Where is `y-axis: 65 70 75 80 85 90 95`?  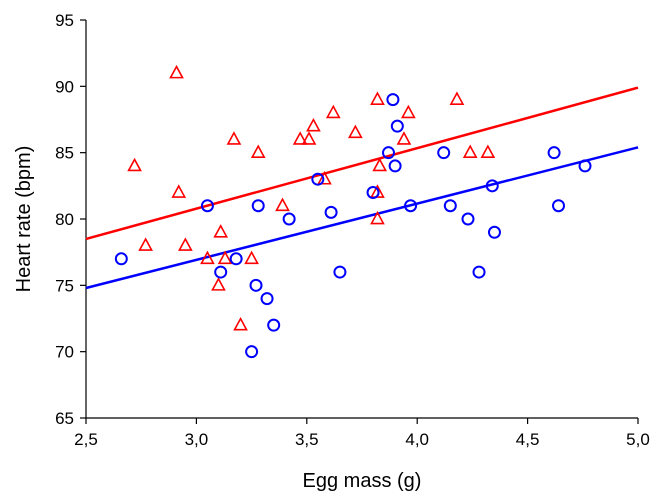
y-axis: 65 70 75 80 85 90 95 is located at coordinates (71, 219).